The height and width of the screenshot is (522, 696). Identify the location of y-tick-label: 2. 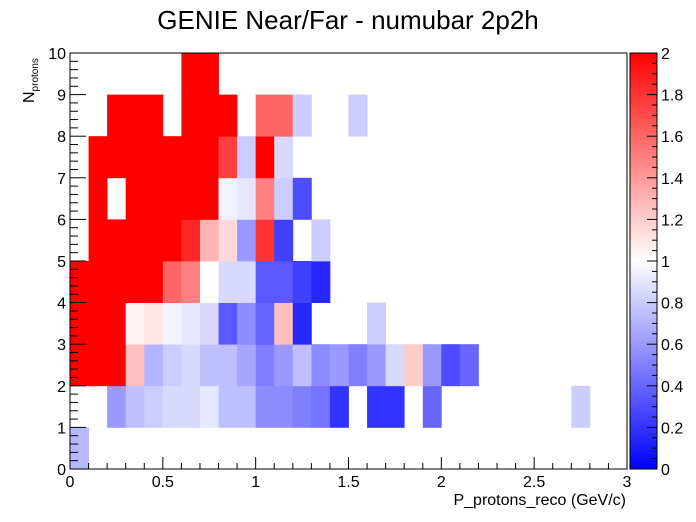
(61, 387).